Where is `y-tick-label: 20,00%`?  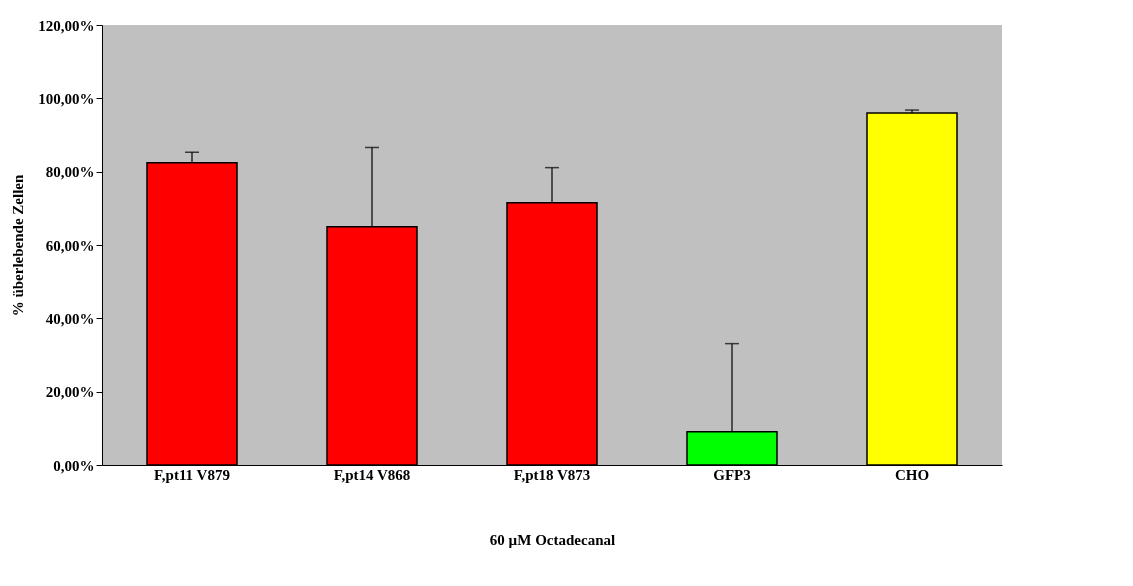
y-tick-label: 20,00% is located at coordinates (70, 392).